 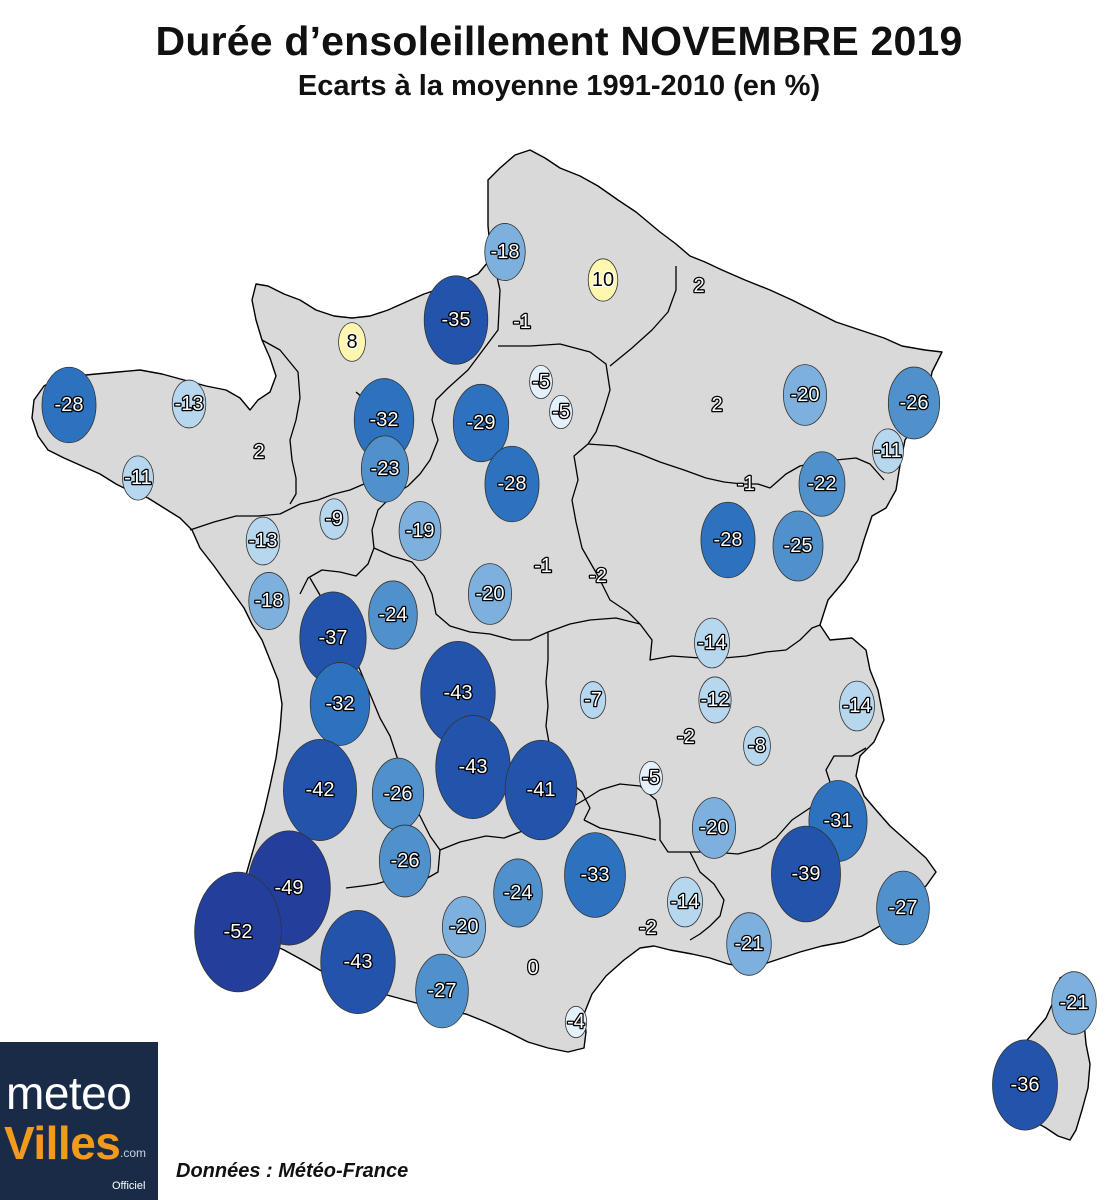 I want to click on logo-suffix: .com, so click(x=133, y=1153).